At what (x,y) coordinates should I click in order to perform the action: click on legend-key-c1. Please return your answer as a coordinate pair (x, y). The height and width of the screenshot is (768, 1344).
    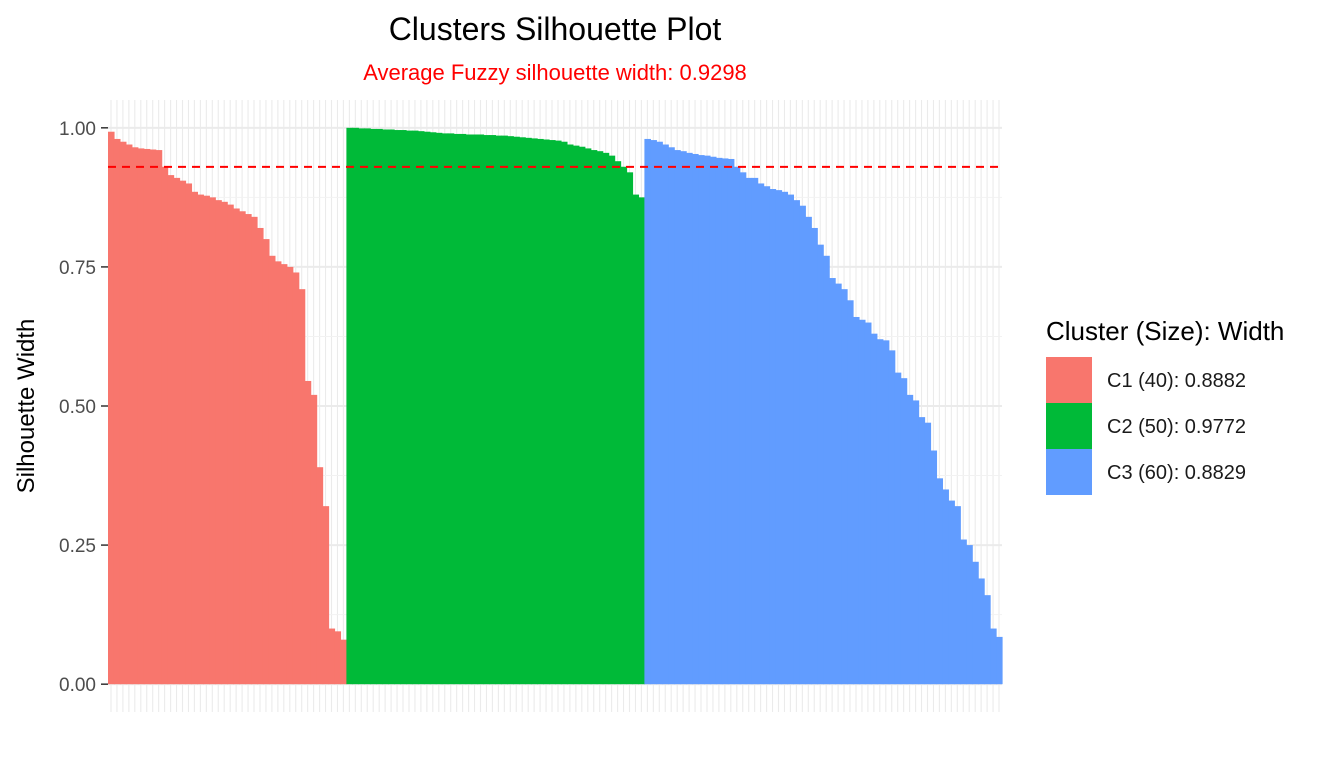
    Looking at the image, I should click on (1069, 380).